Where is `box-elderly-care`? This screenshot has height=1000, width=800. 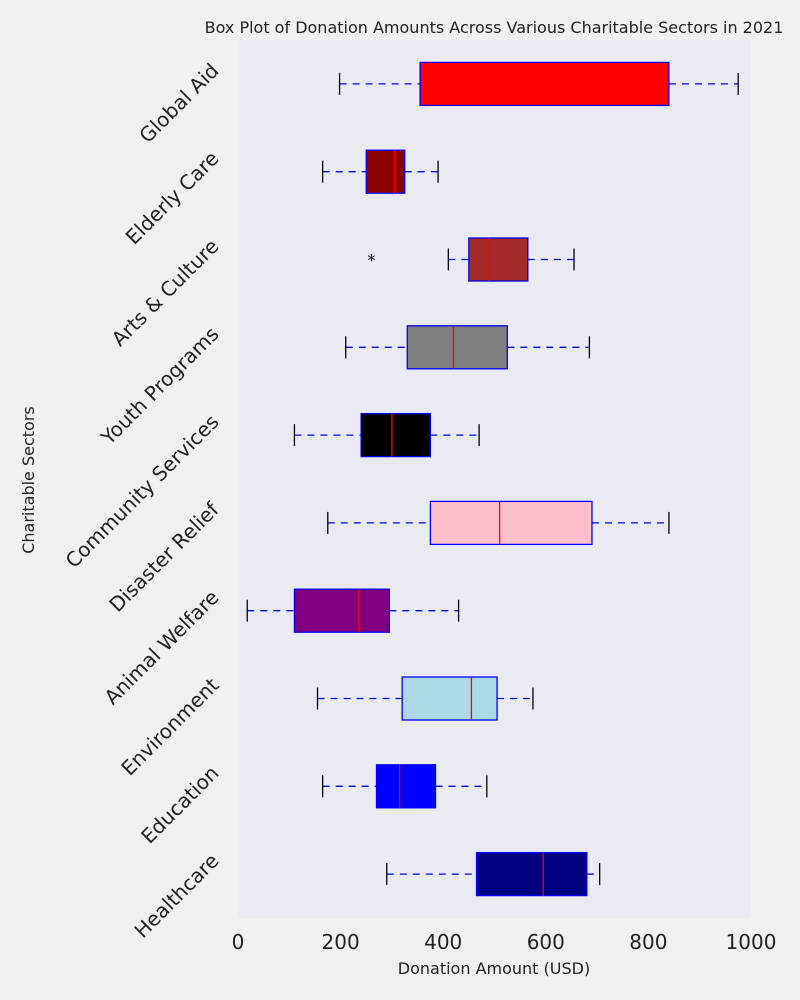
box-elderly-care is located at coordinates (380, 171).